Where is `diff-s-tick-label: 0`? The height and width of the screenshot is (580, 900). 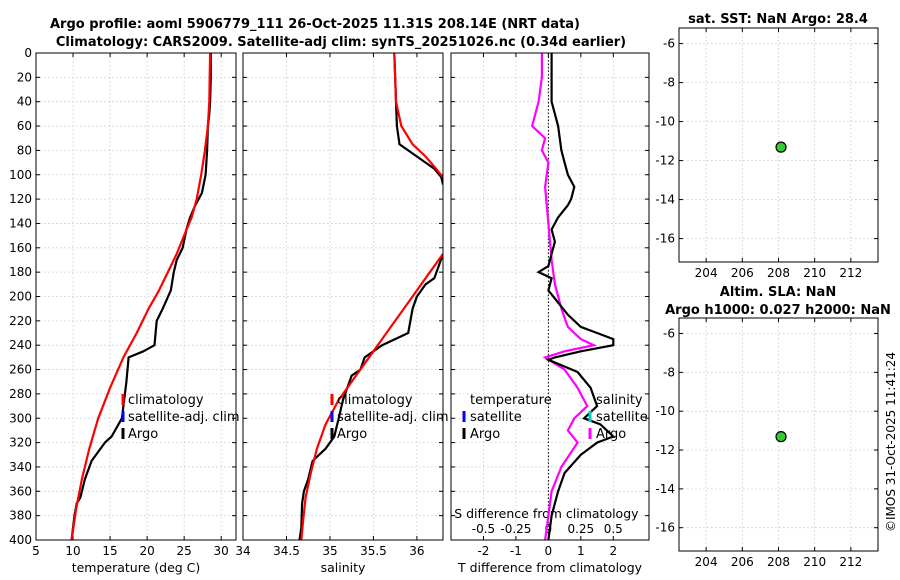
diff-s-tick-label: 0 is located at coordinates (549, 529).